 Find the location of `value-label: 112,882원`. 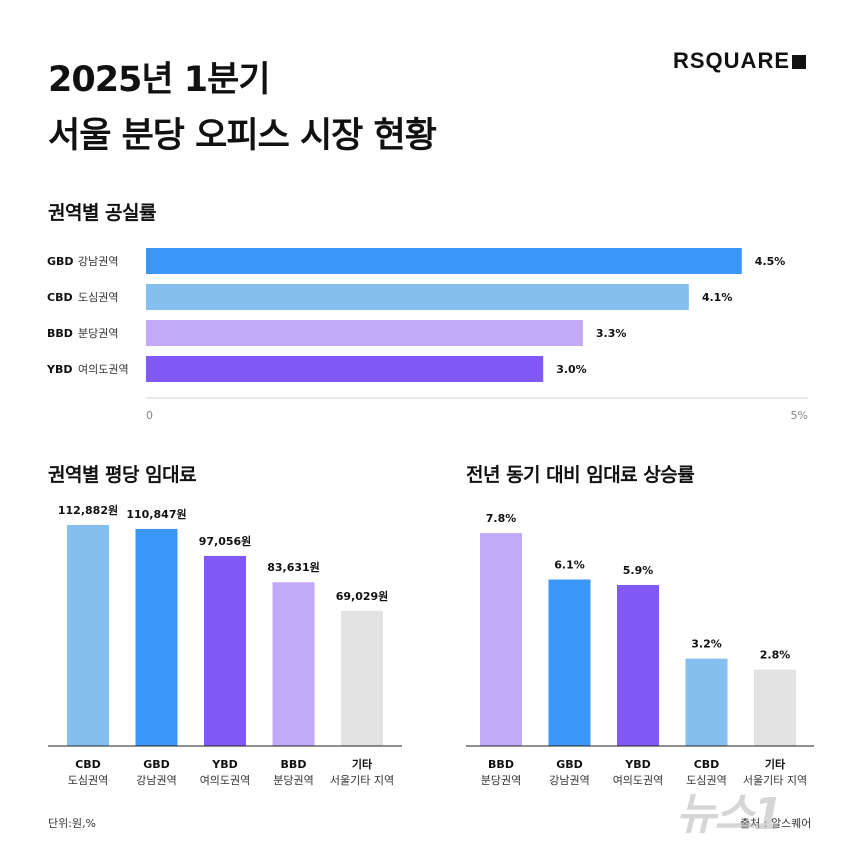

value-label: 112,882원 is located at coordinates (88, 510).